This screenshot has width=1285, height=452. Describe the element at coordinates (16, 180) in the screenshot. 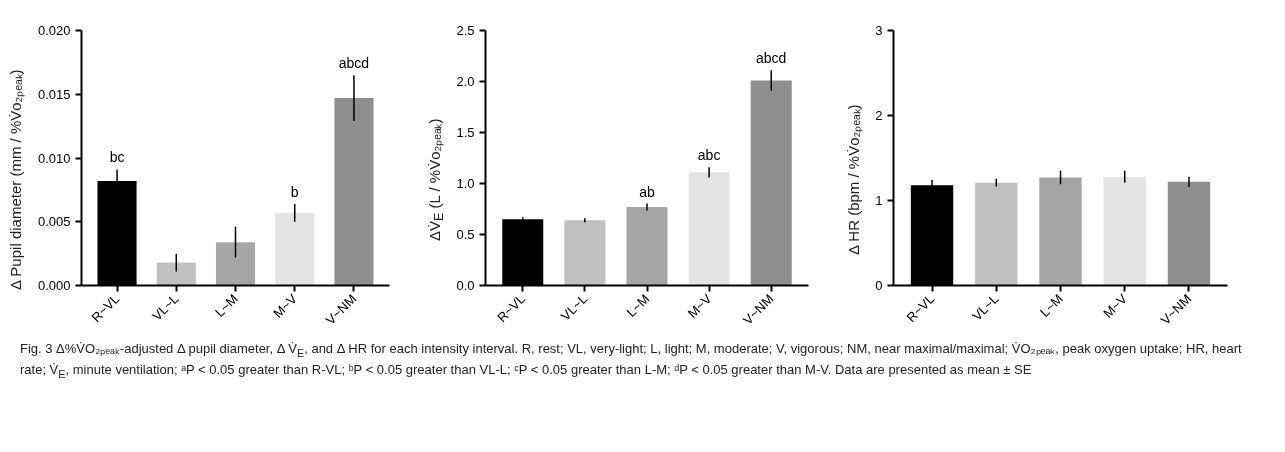

I see `y-axis-title: Δ Pupil diameter (mm / %V̇o₂ₚₑₐₖ)` at that location.